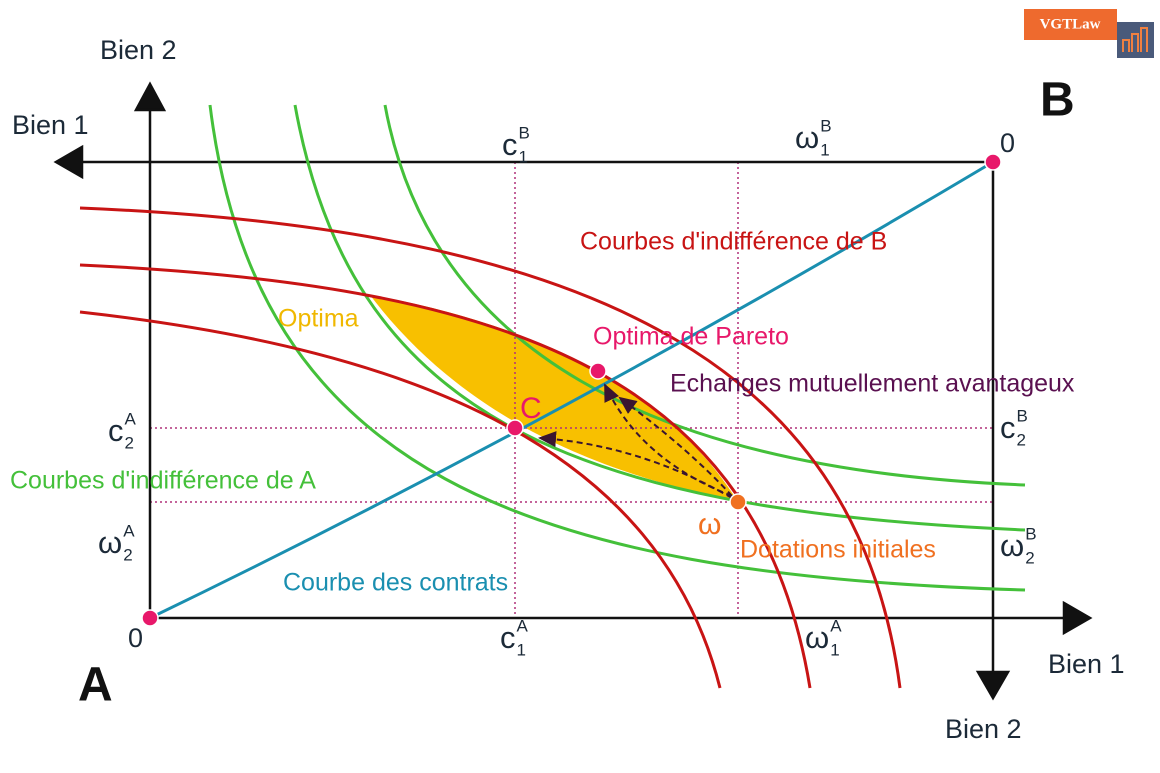 The width and height of the screenshot is (1160, 773). I want to click on annotation: Courbes d'indifférence de A, so click(163, 481).